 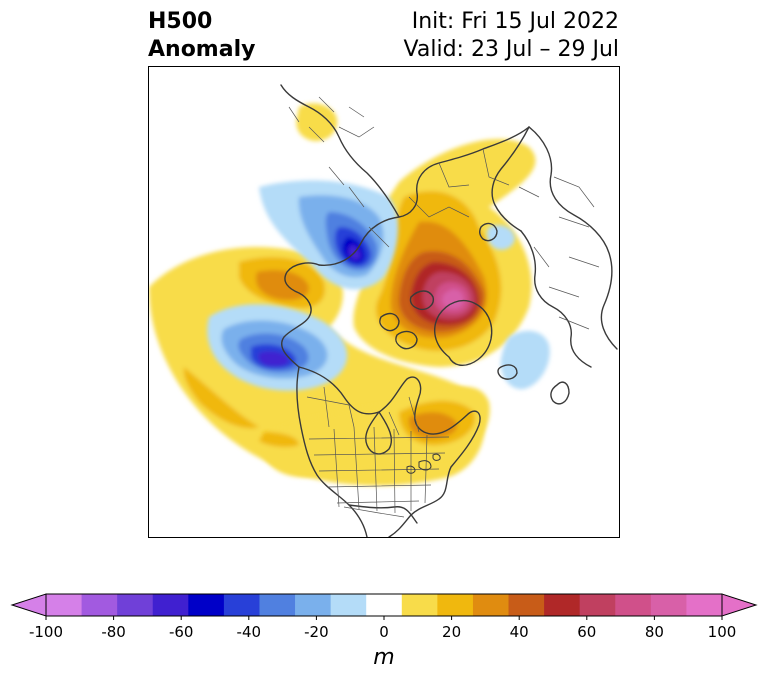 I want to click on colorbar-tick-label: 40, so click(x=519, y=632).